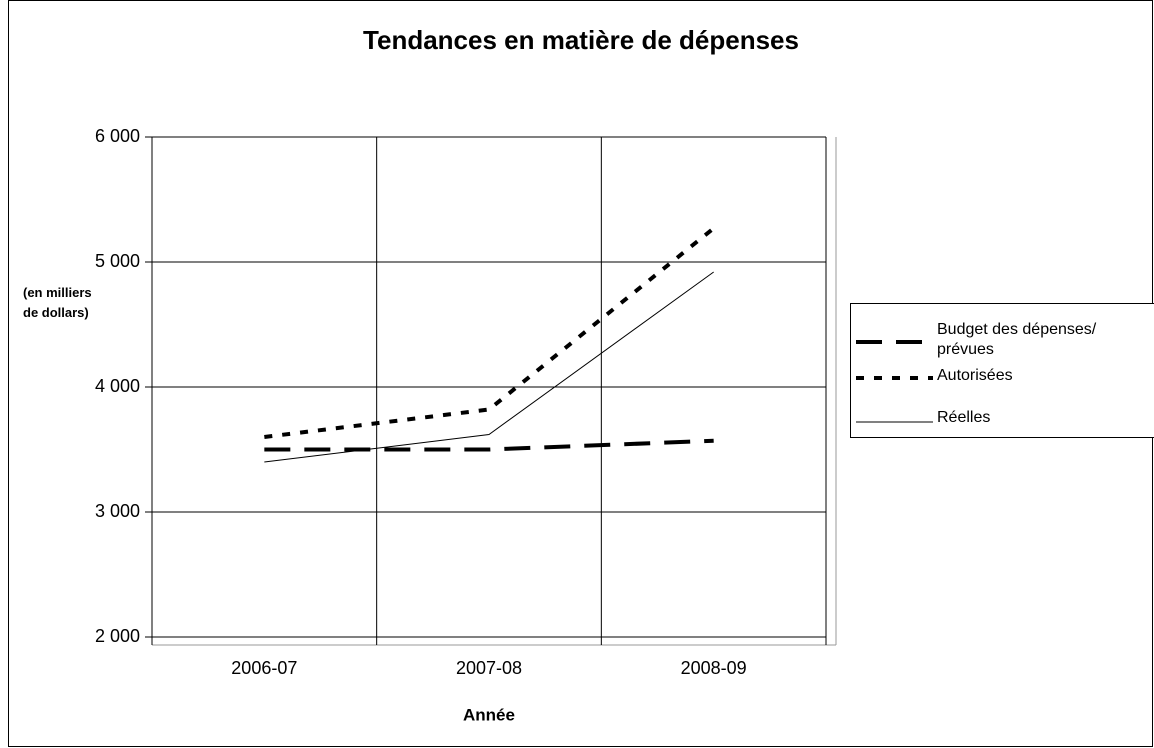 This screenshot has width=1154, height=748. I want to click on y-tick-label: 4 000, so click(117, 386).